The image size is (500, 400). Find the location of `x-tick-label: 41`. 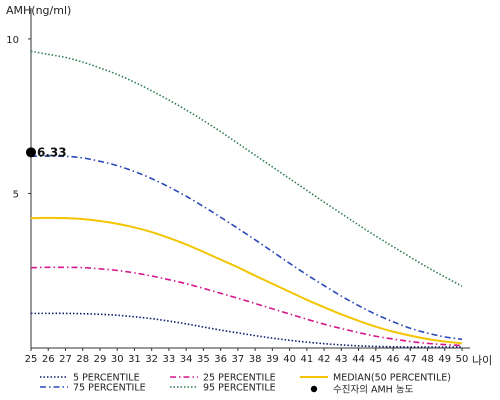

x-tick-label: 41 is located at coordinates (306, 359).